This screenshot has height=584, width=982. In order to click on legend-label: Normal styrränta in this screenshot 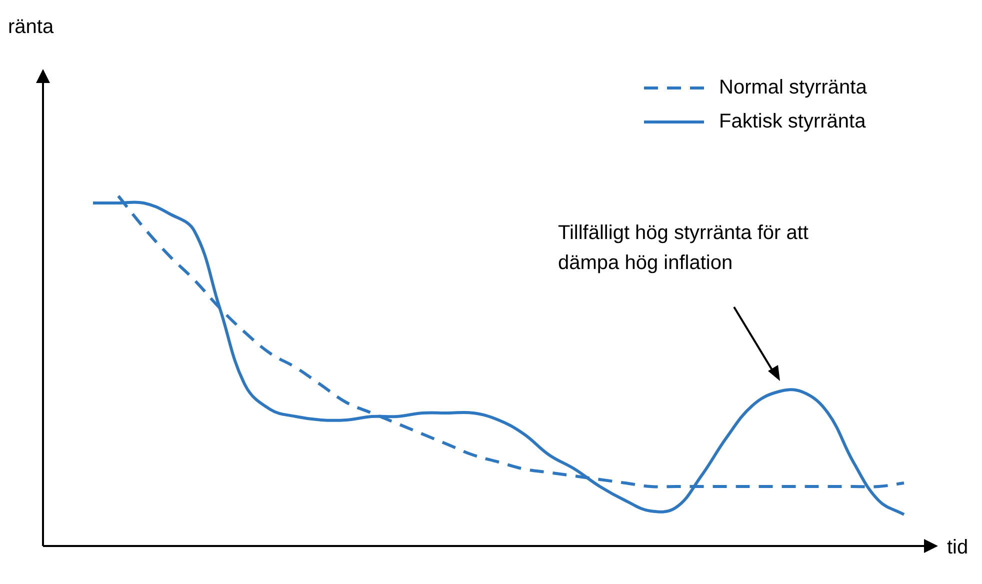, I will do `click(793, 87)`.